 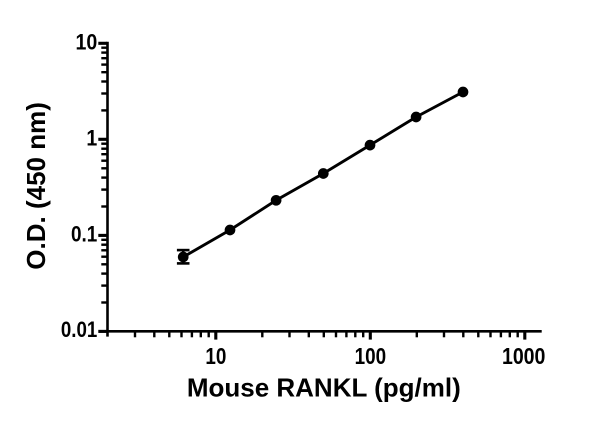 What do you see at coordinates (524, 356) in the screenshot?
I see `svg-text: 1000` at bounding box center [524, 356].